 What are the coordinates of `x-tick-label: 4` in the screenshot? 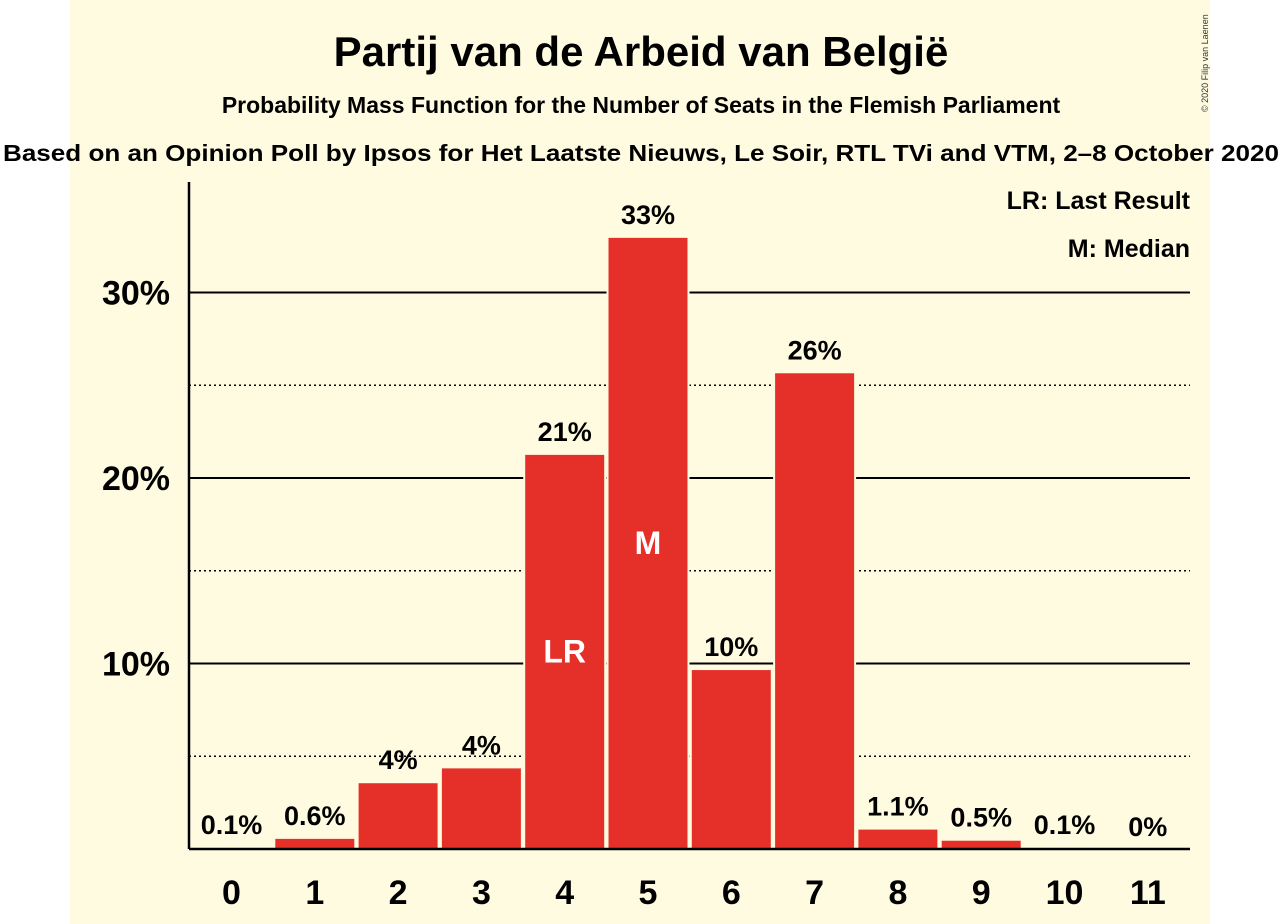 It's located at (564, 893).